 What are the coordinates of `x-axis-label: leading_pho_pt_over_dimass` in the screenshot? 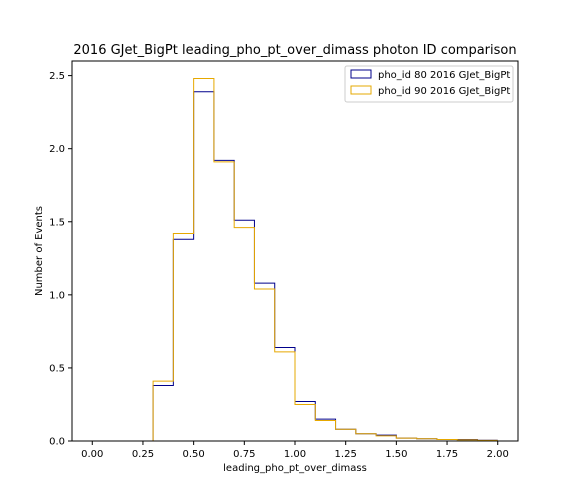 It's located at (295, 468).